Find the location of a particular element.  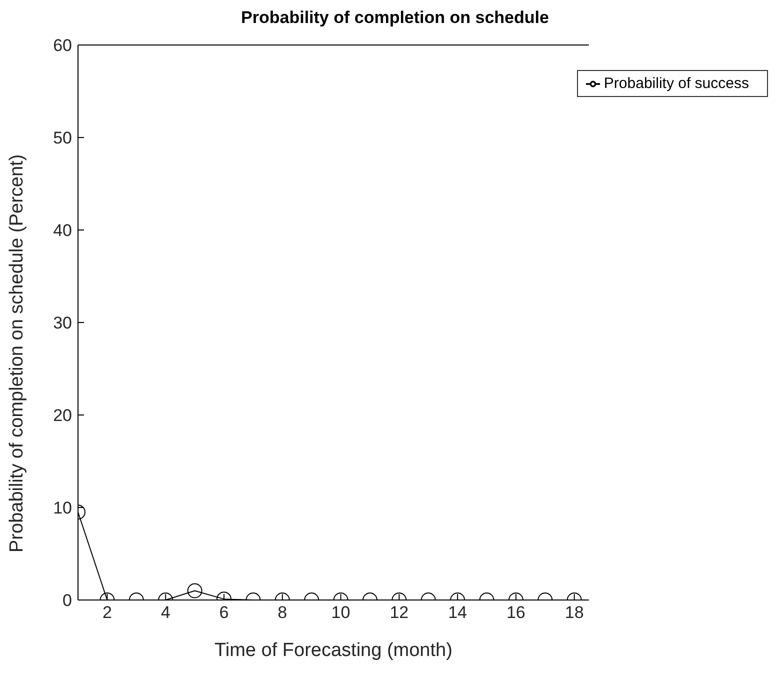

y-axis-title: Probability of completion on schedule (Percent) is located at coordinates (17, 353).